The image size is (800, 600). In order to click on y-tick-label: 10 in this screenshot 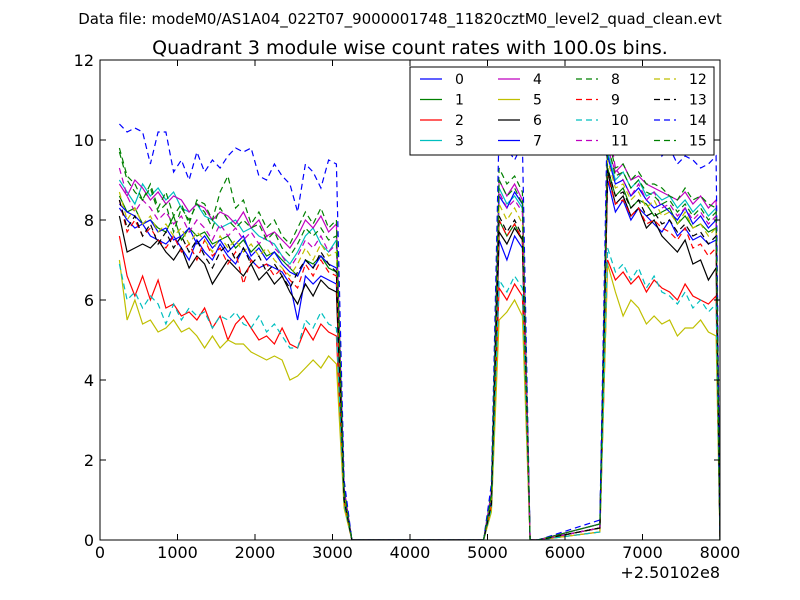, I will do `click(84, 140)`.